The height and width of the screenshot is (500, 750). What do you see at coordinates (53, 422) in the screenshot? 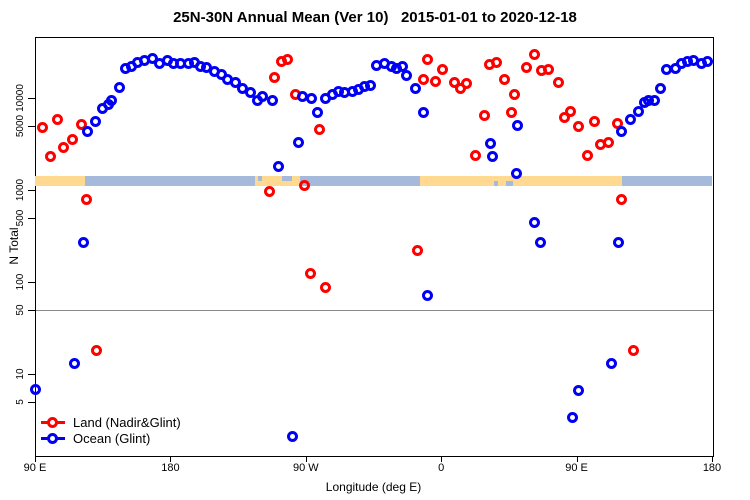
I see `land-marker-icon` at bounding box center [53, 422].